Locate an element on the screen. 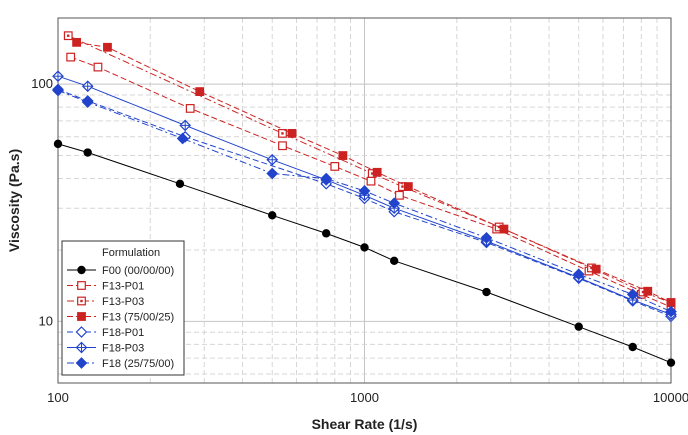  legend-entry: F18-P01 is located at coordinates (105, 332).